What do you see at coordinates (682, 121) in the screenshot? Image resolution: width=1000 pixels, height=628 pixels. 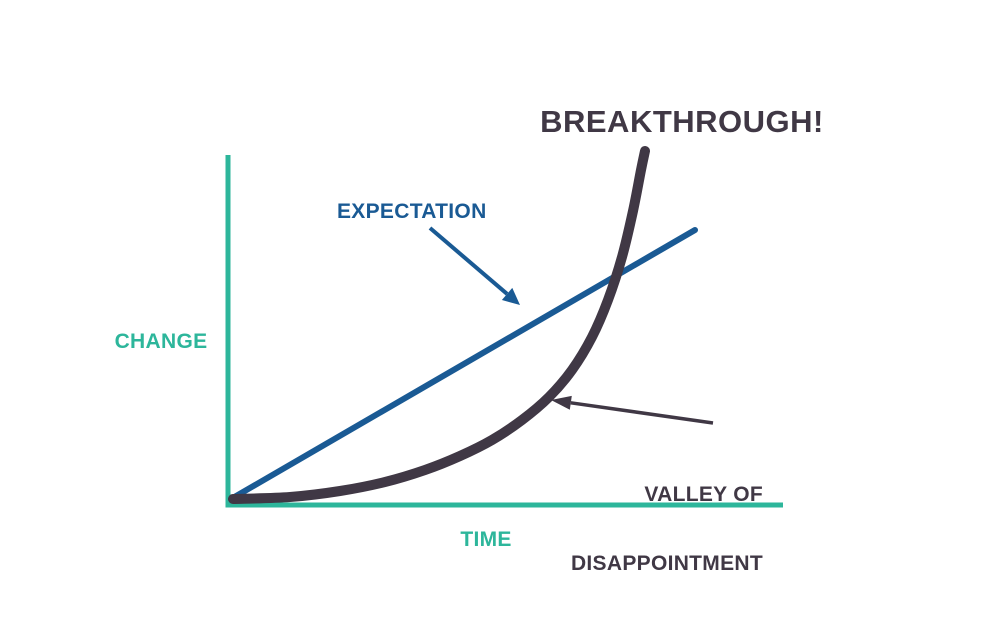 I see `breakthrough-annotation: BREAKTHROUGH!` at bounding box center [682, 121].